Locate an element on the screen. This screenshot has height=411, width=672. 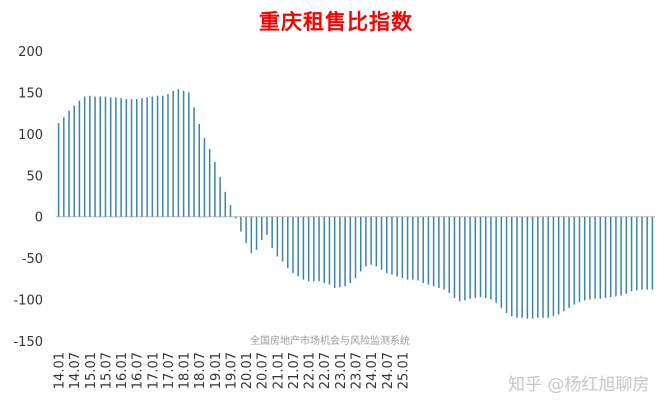
x-tick-label: 20.07 is located at coordinates (263, 370).